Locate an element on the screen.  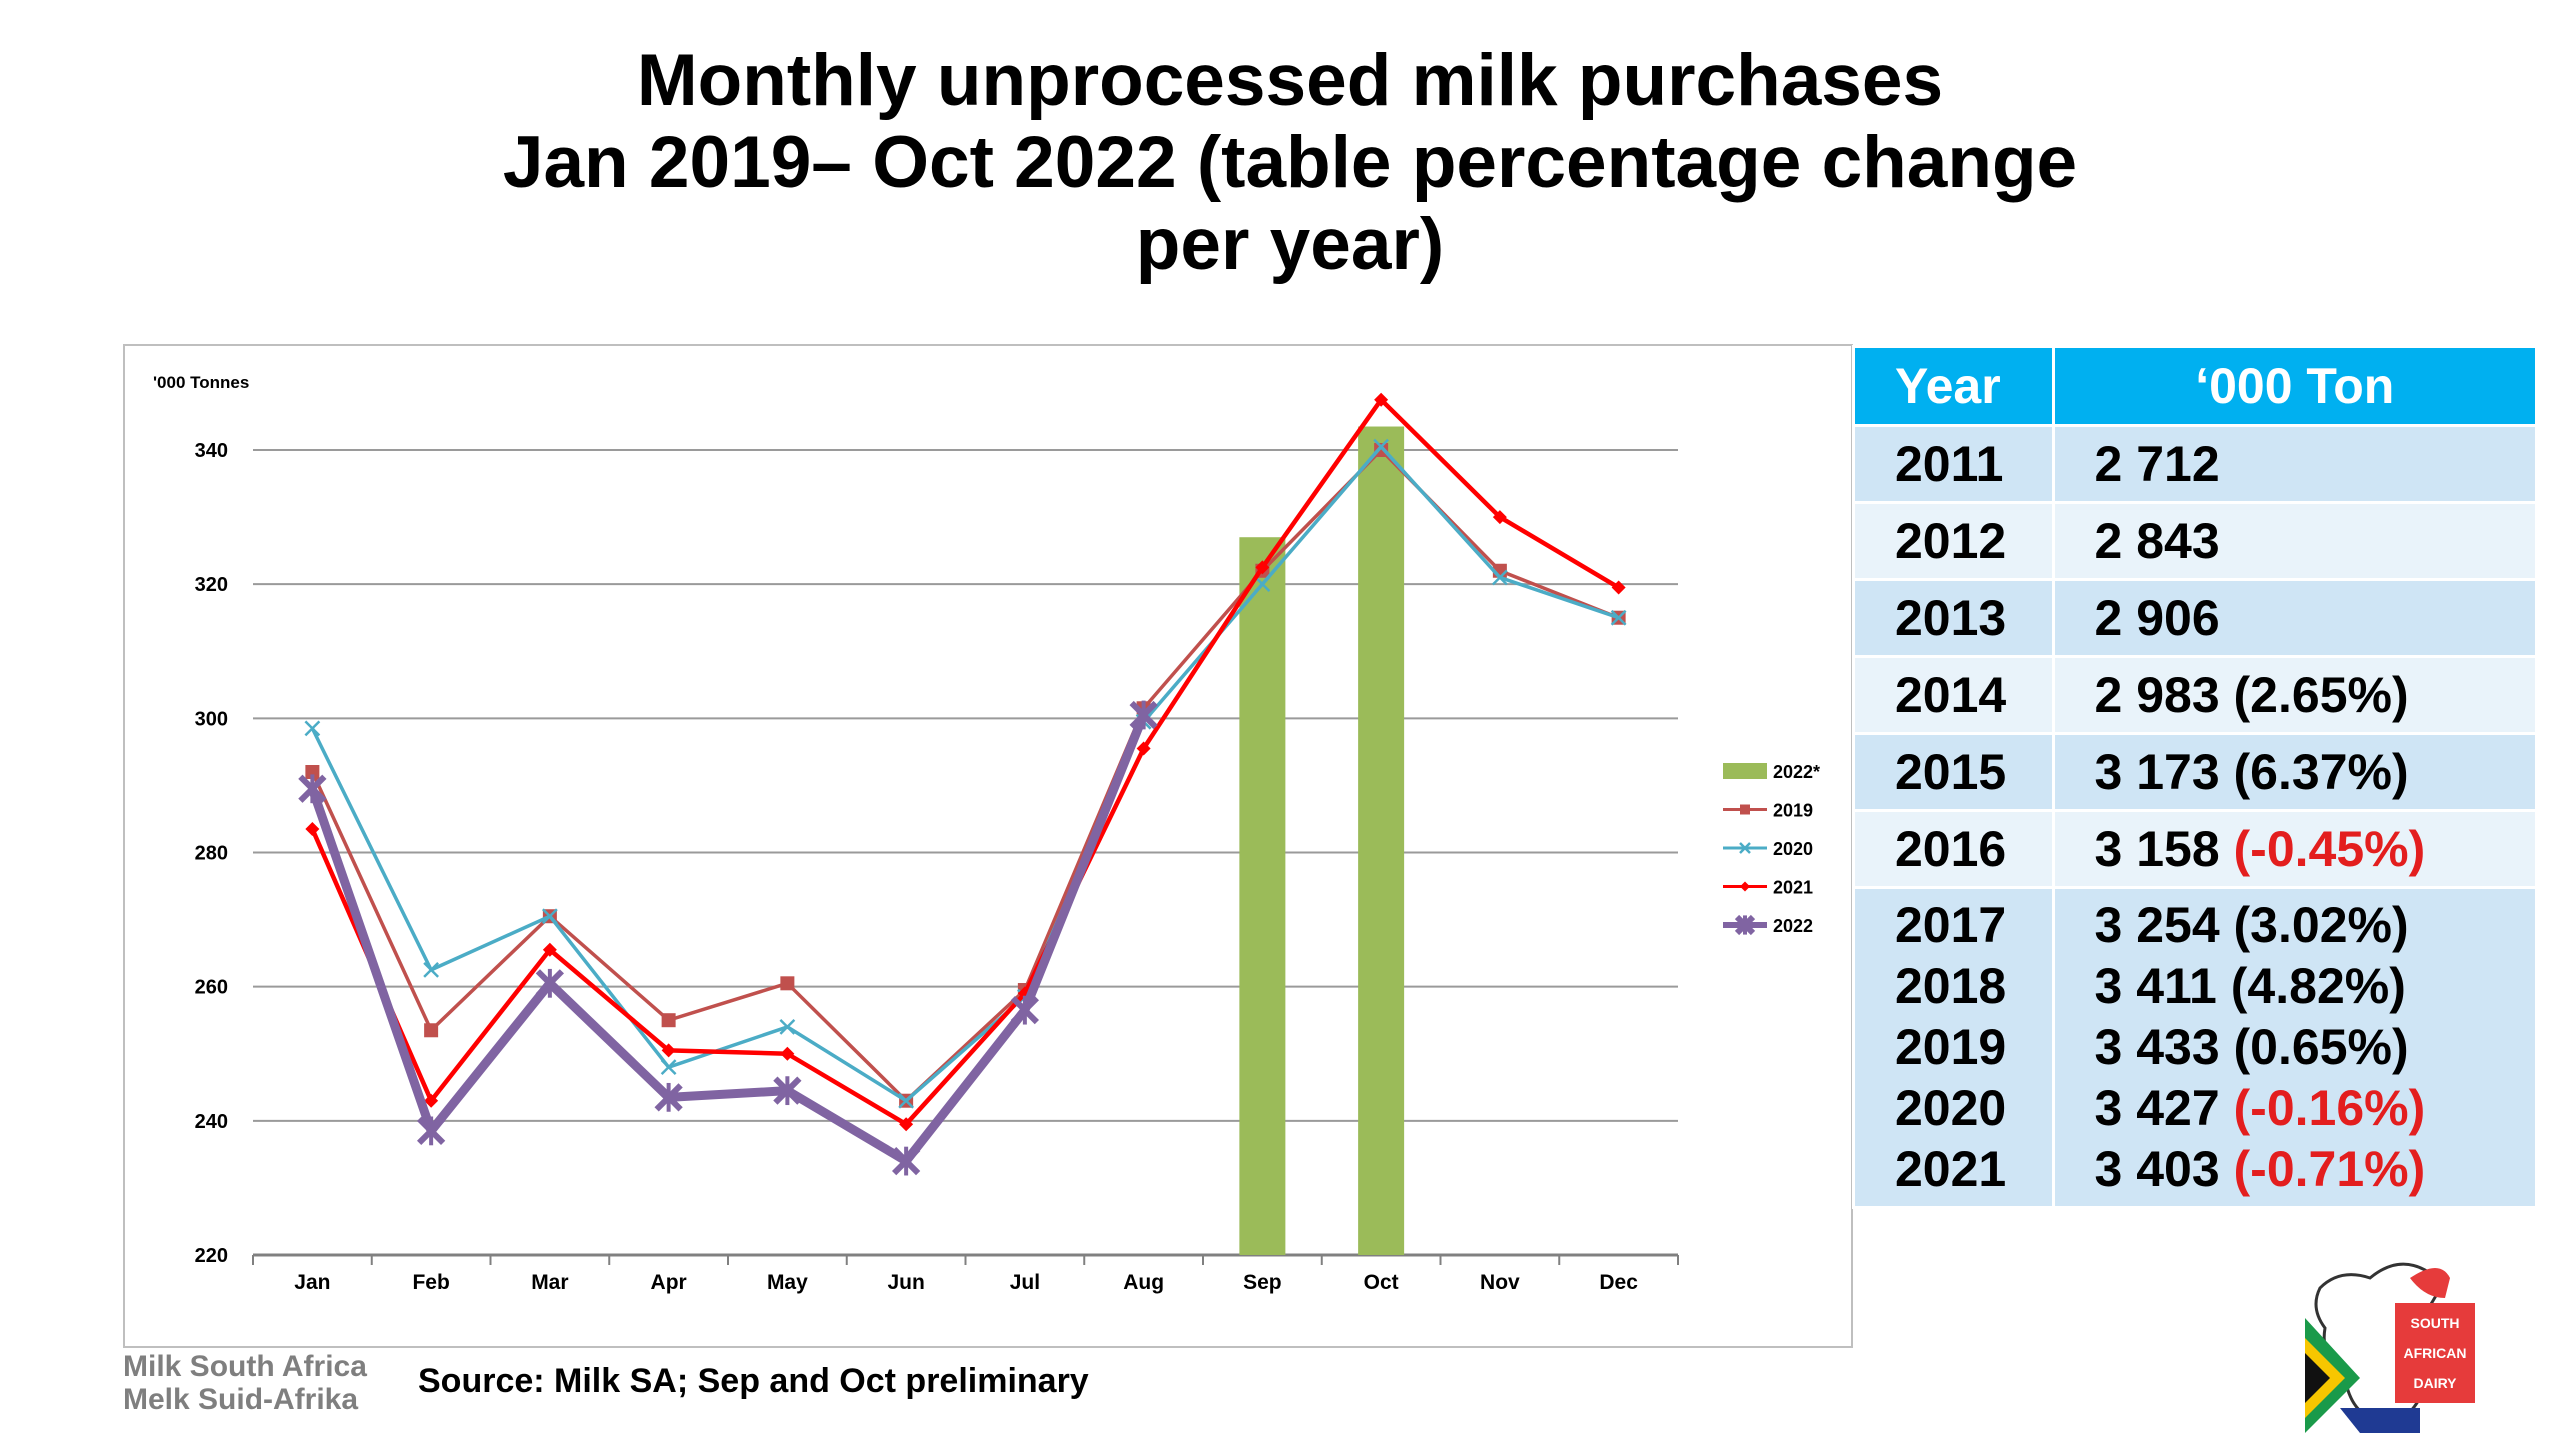
x-tick-label: Sep is located at coordinates (1262, 1282).